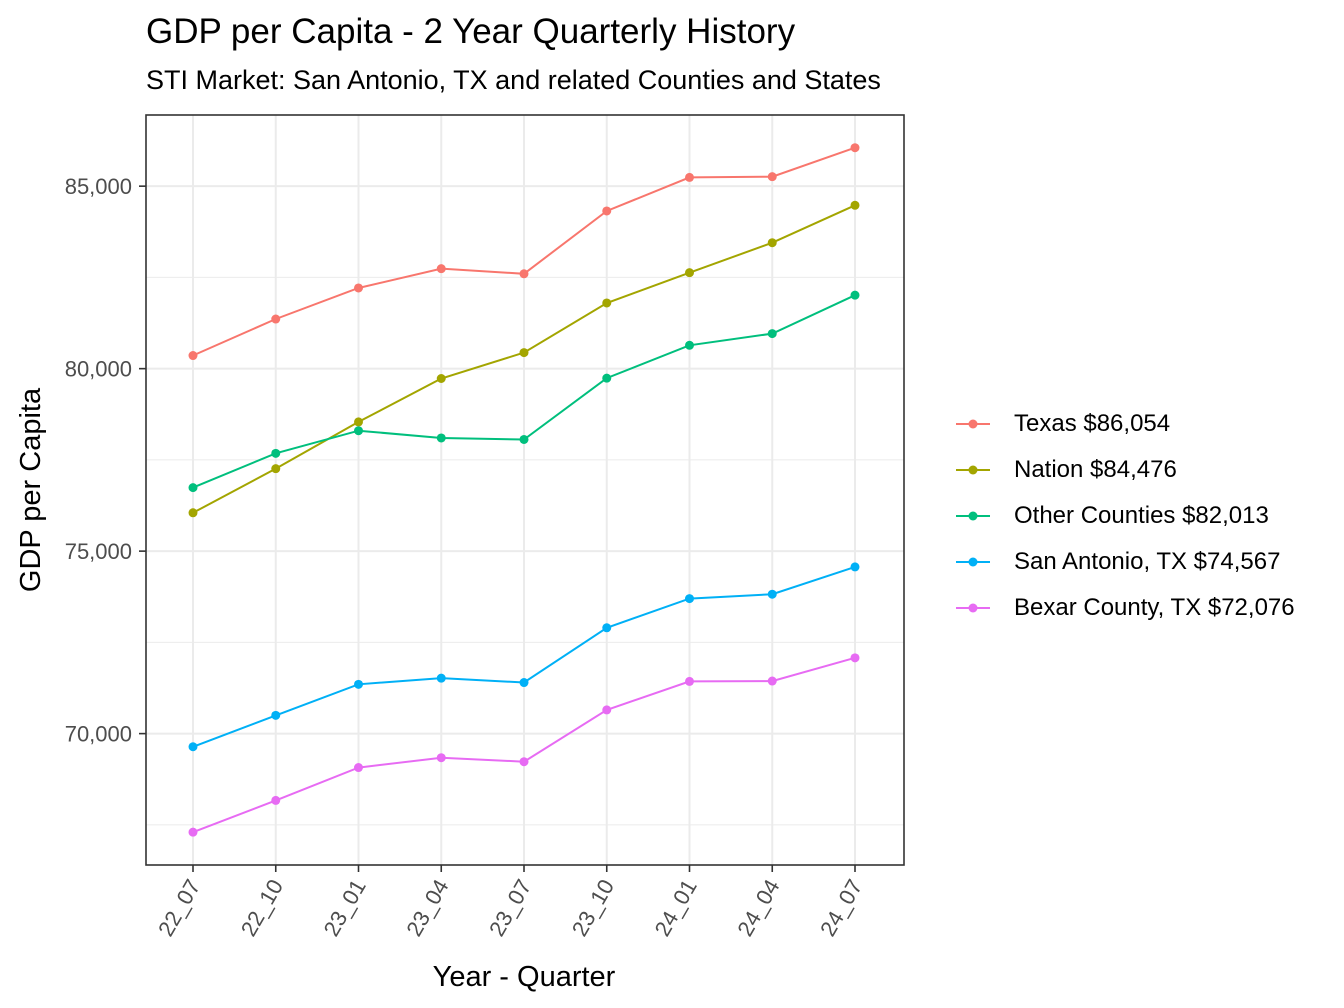  I want to click on y-tick-label: 80,000, so click(98, 369).